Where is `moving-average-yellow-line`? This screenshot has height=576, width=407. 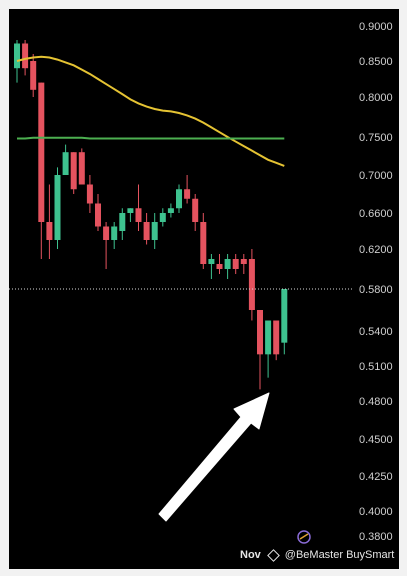 moving-average-yellow-line is located at coordinates (150, 111).